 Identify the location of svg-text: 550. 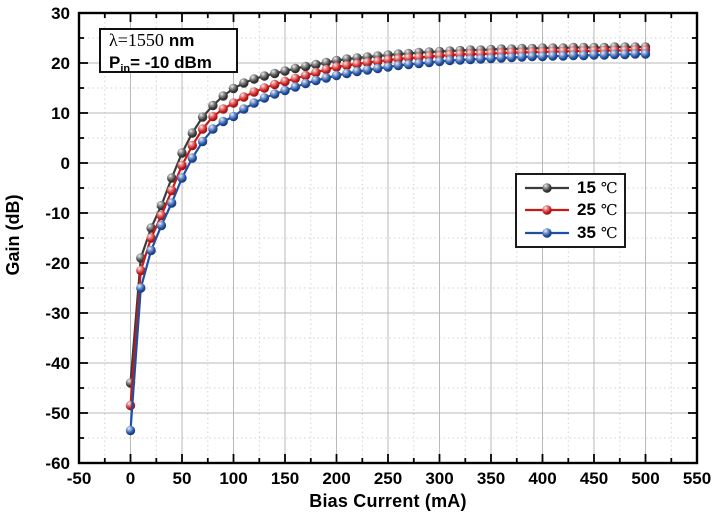
(697, 478).